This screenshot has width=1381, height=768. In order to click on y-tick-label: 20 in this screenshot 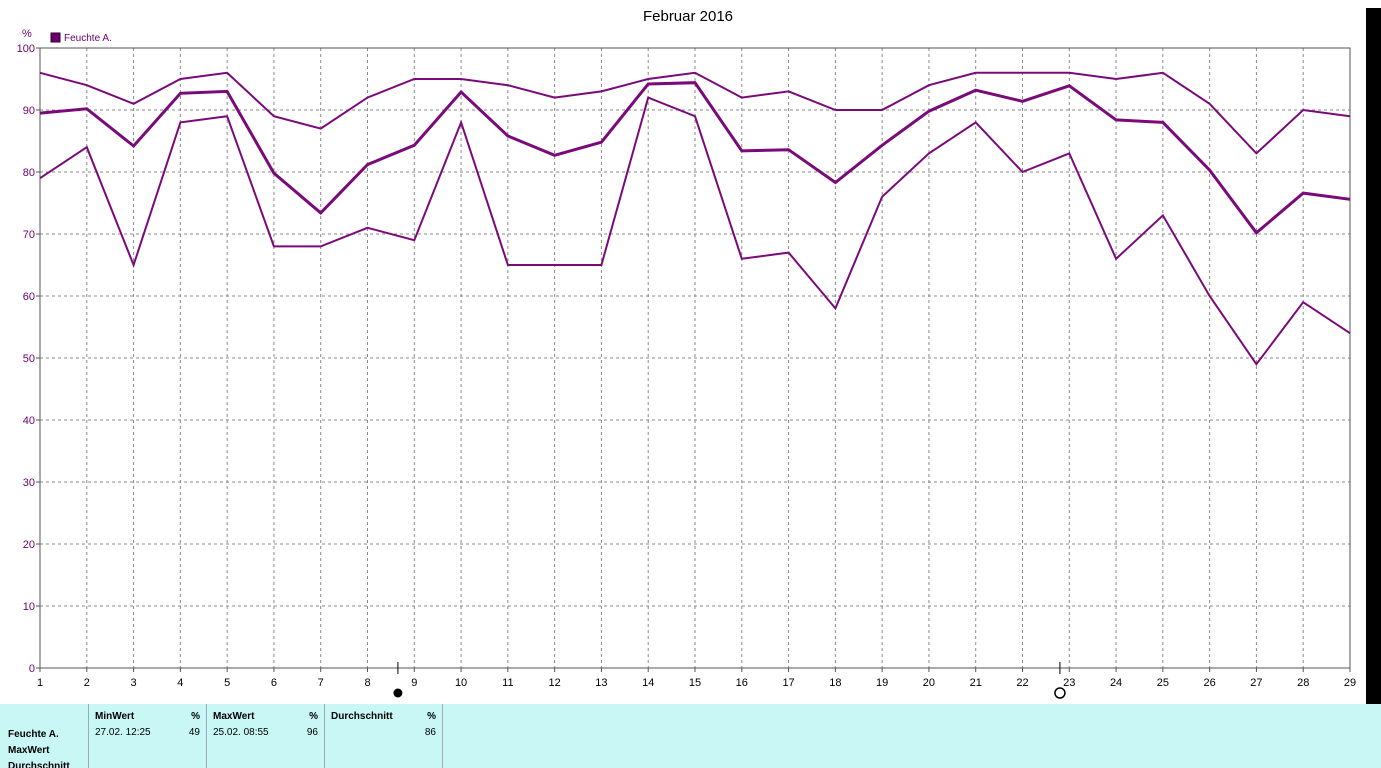, I will do `click(29, 545)`.